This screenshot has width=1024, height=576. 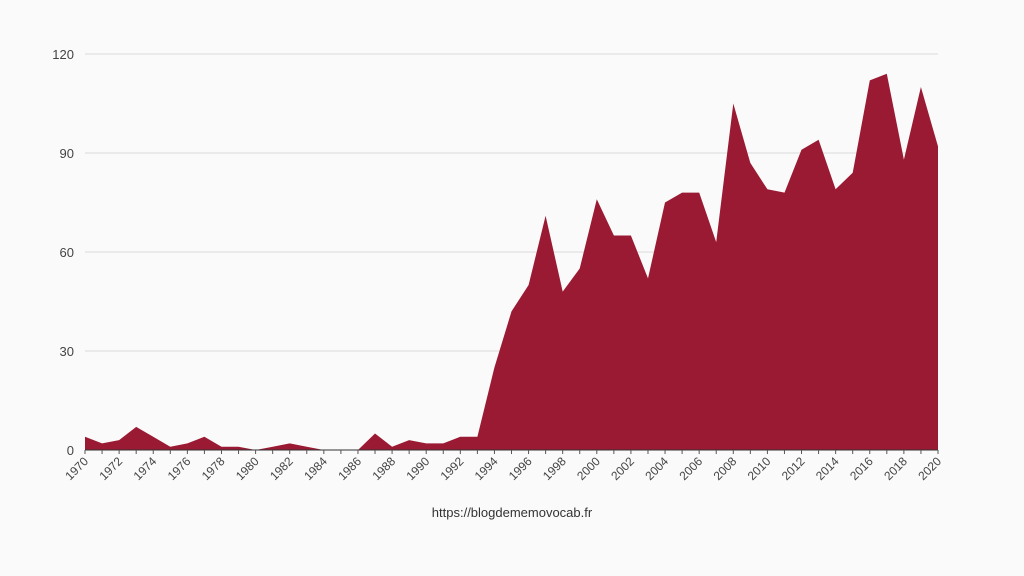 What do you see at coordinates (383, 468) in the screenshot?
I see `x-tick-label: 1988` at bounding box center [383, 468].